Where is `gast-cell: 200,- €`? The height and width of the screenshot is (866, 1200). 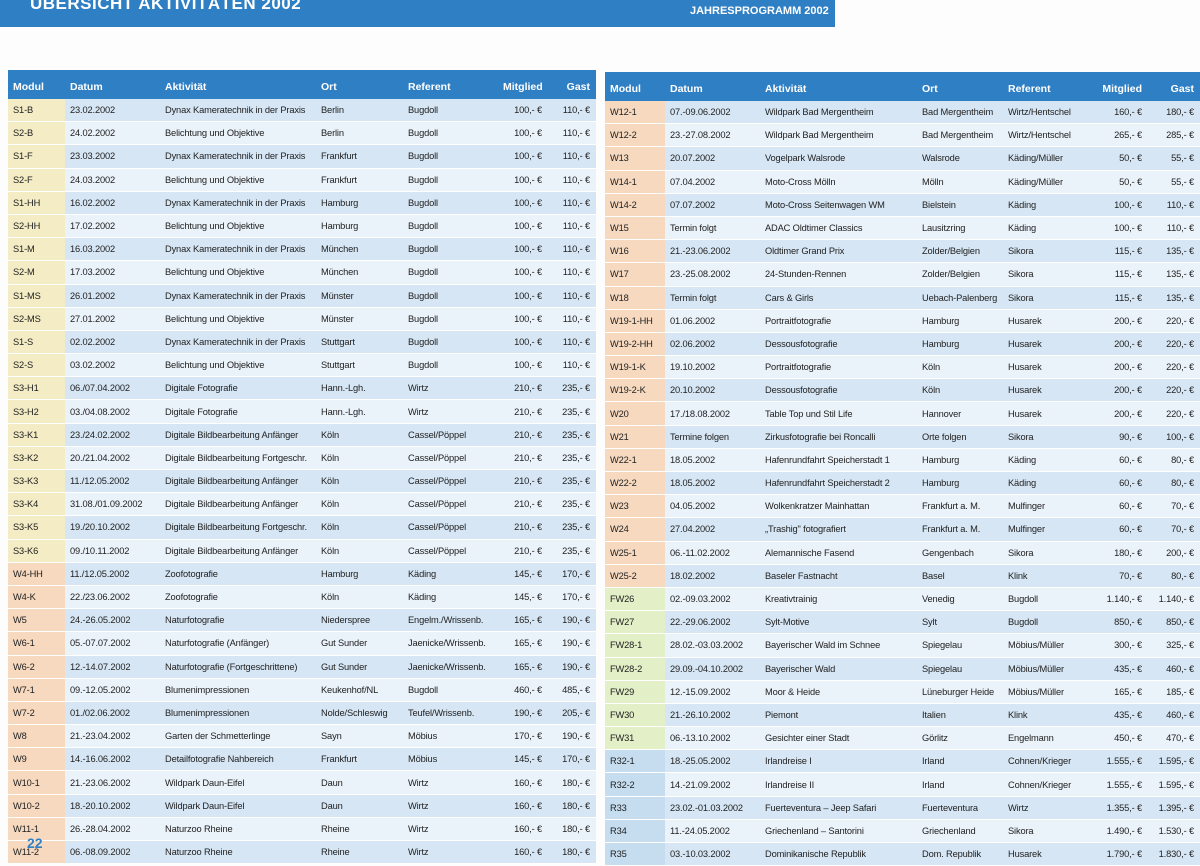 gast-cell: 200,- € is located at coordinates (1174, 553).